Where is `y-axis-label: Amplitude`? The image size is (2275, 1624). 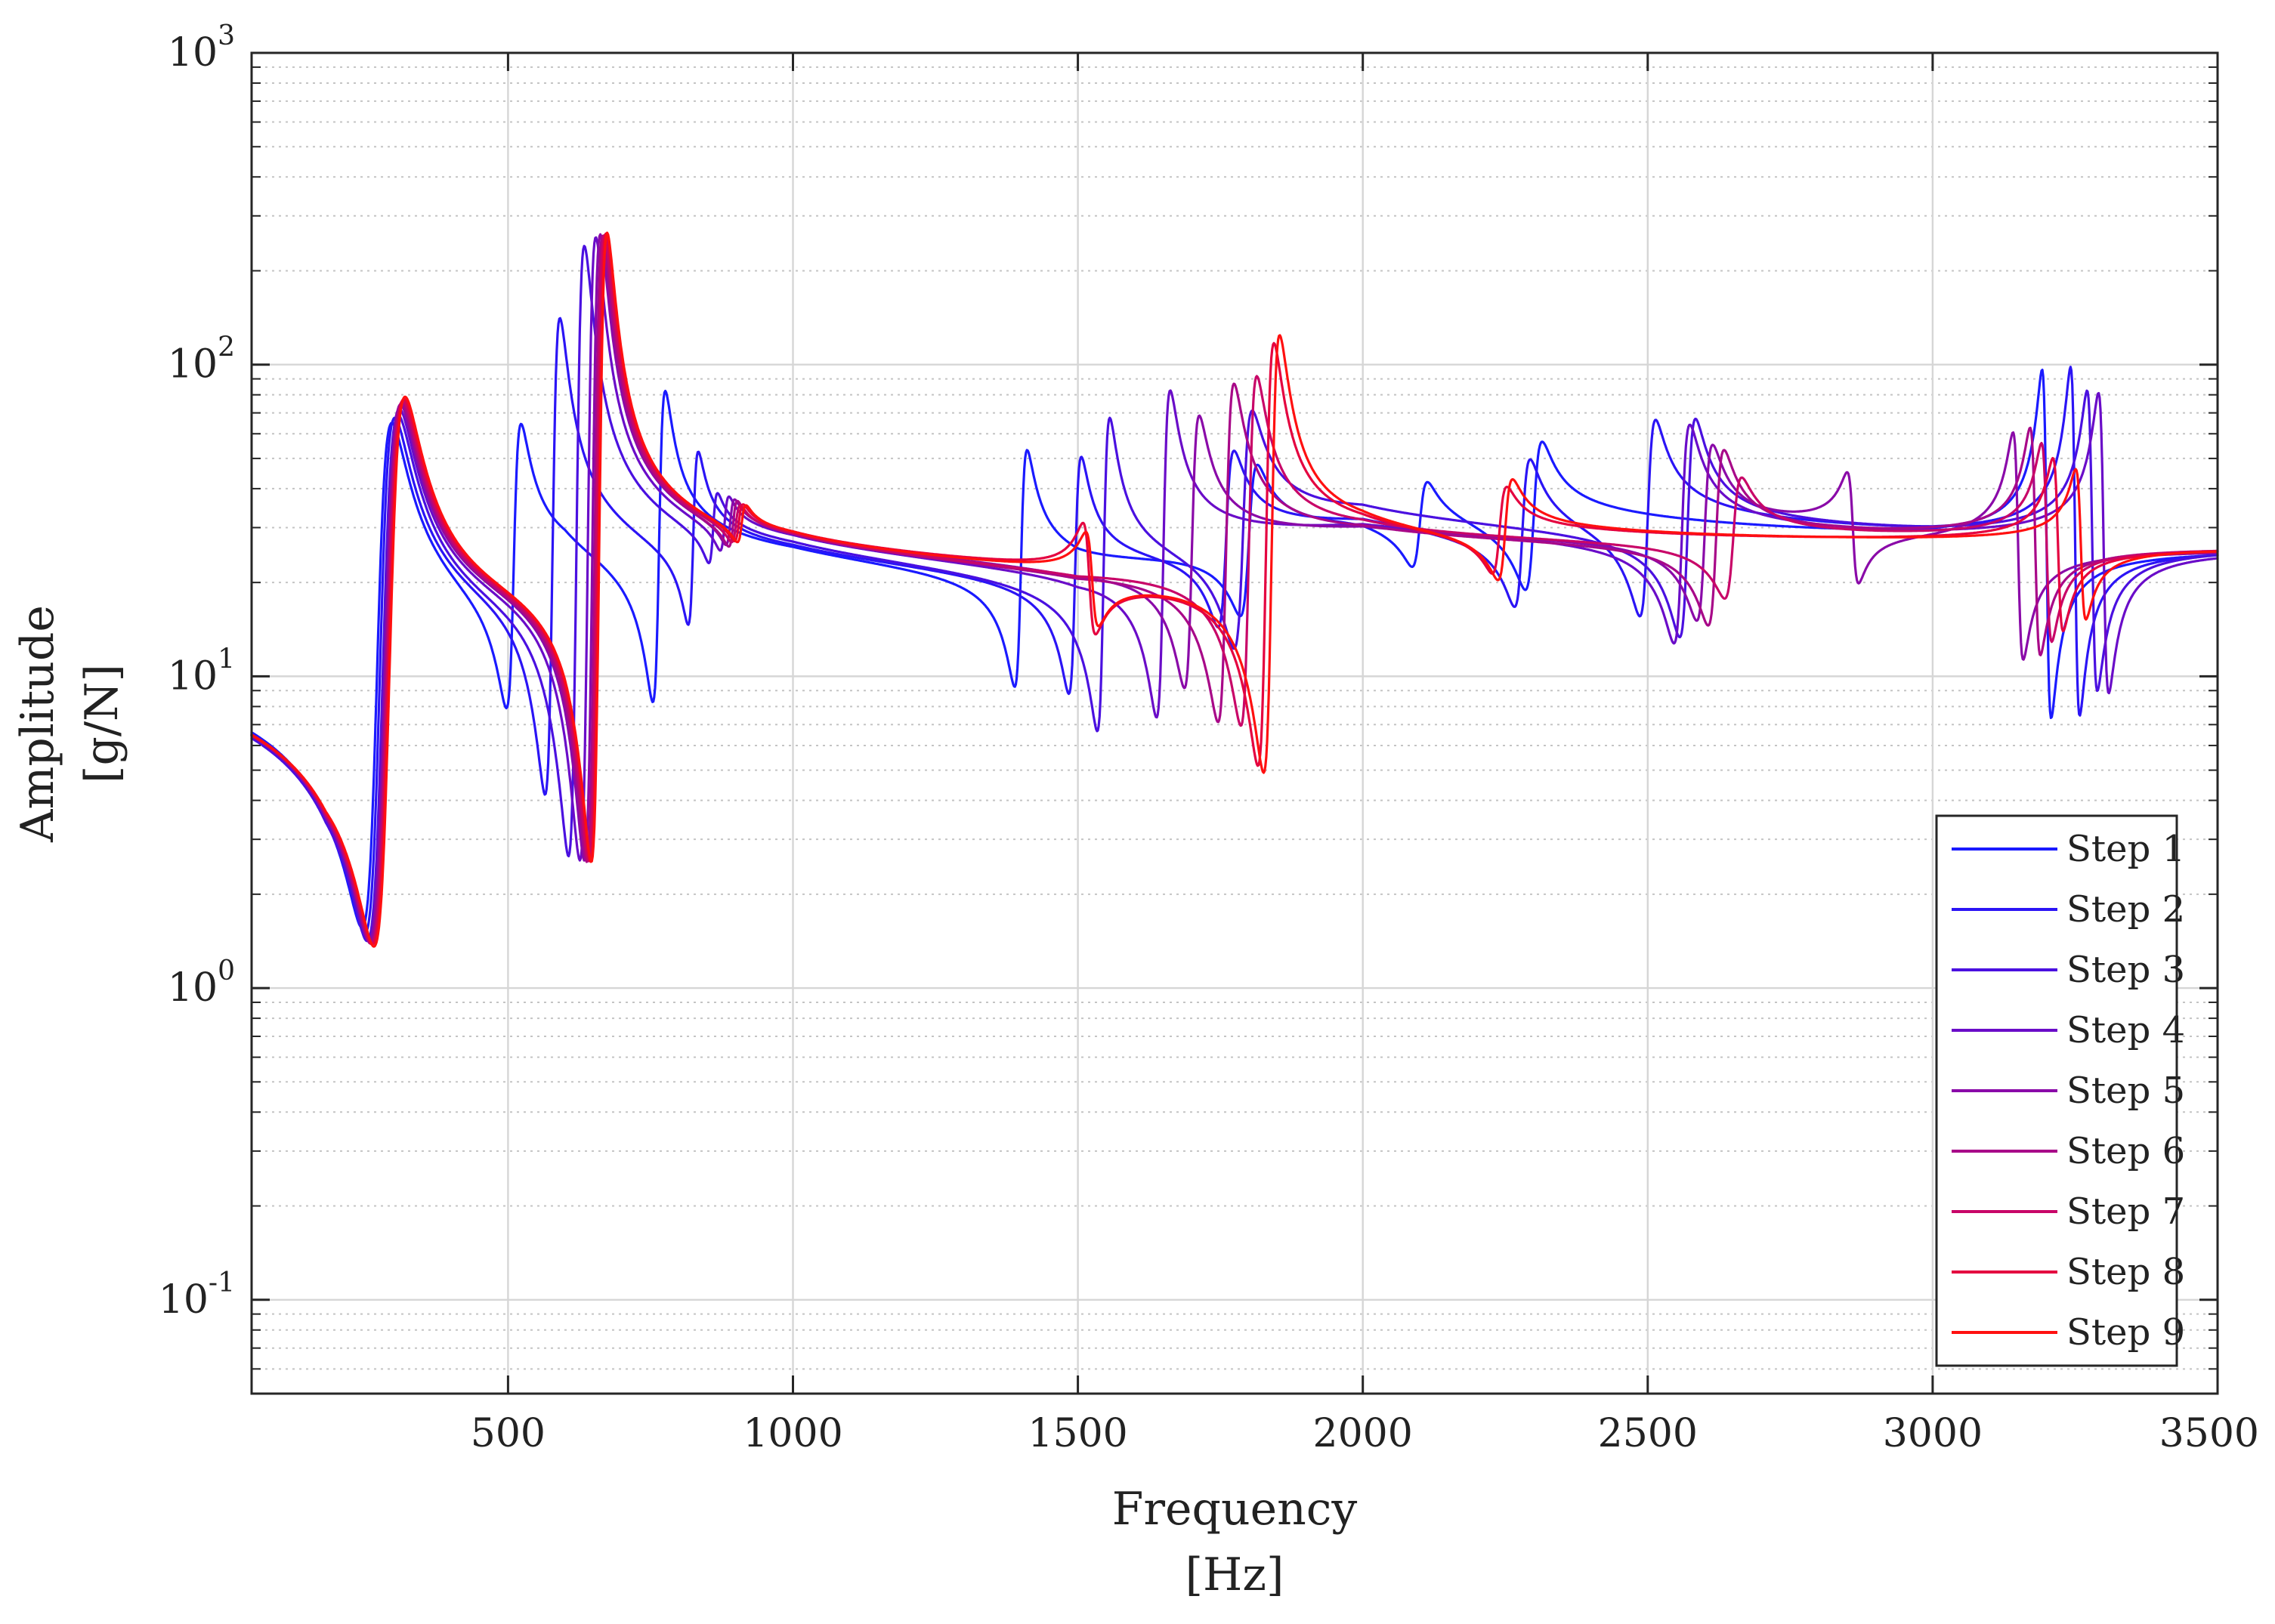 y-axis-label: Amplitude is located at coordinates (37, 724).